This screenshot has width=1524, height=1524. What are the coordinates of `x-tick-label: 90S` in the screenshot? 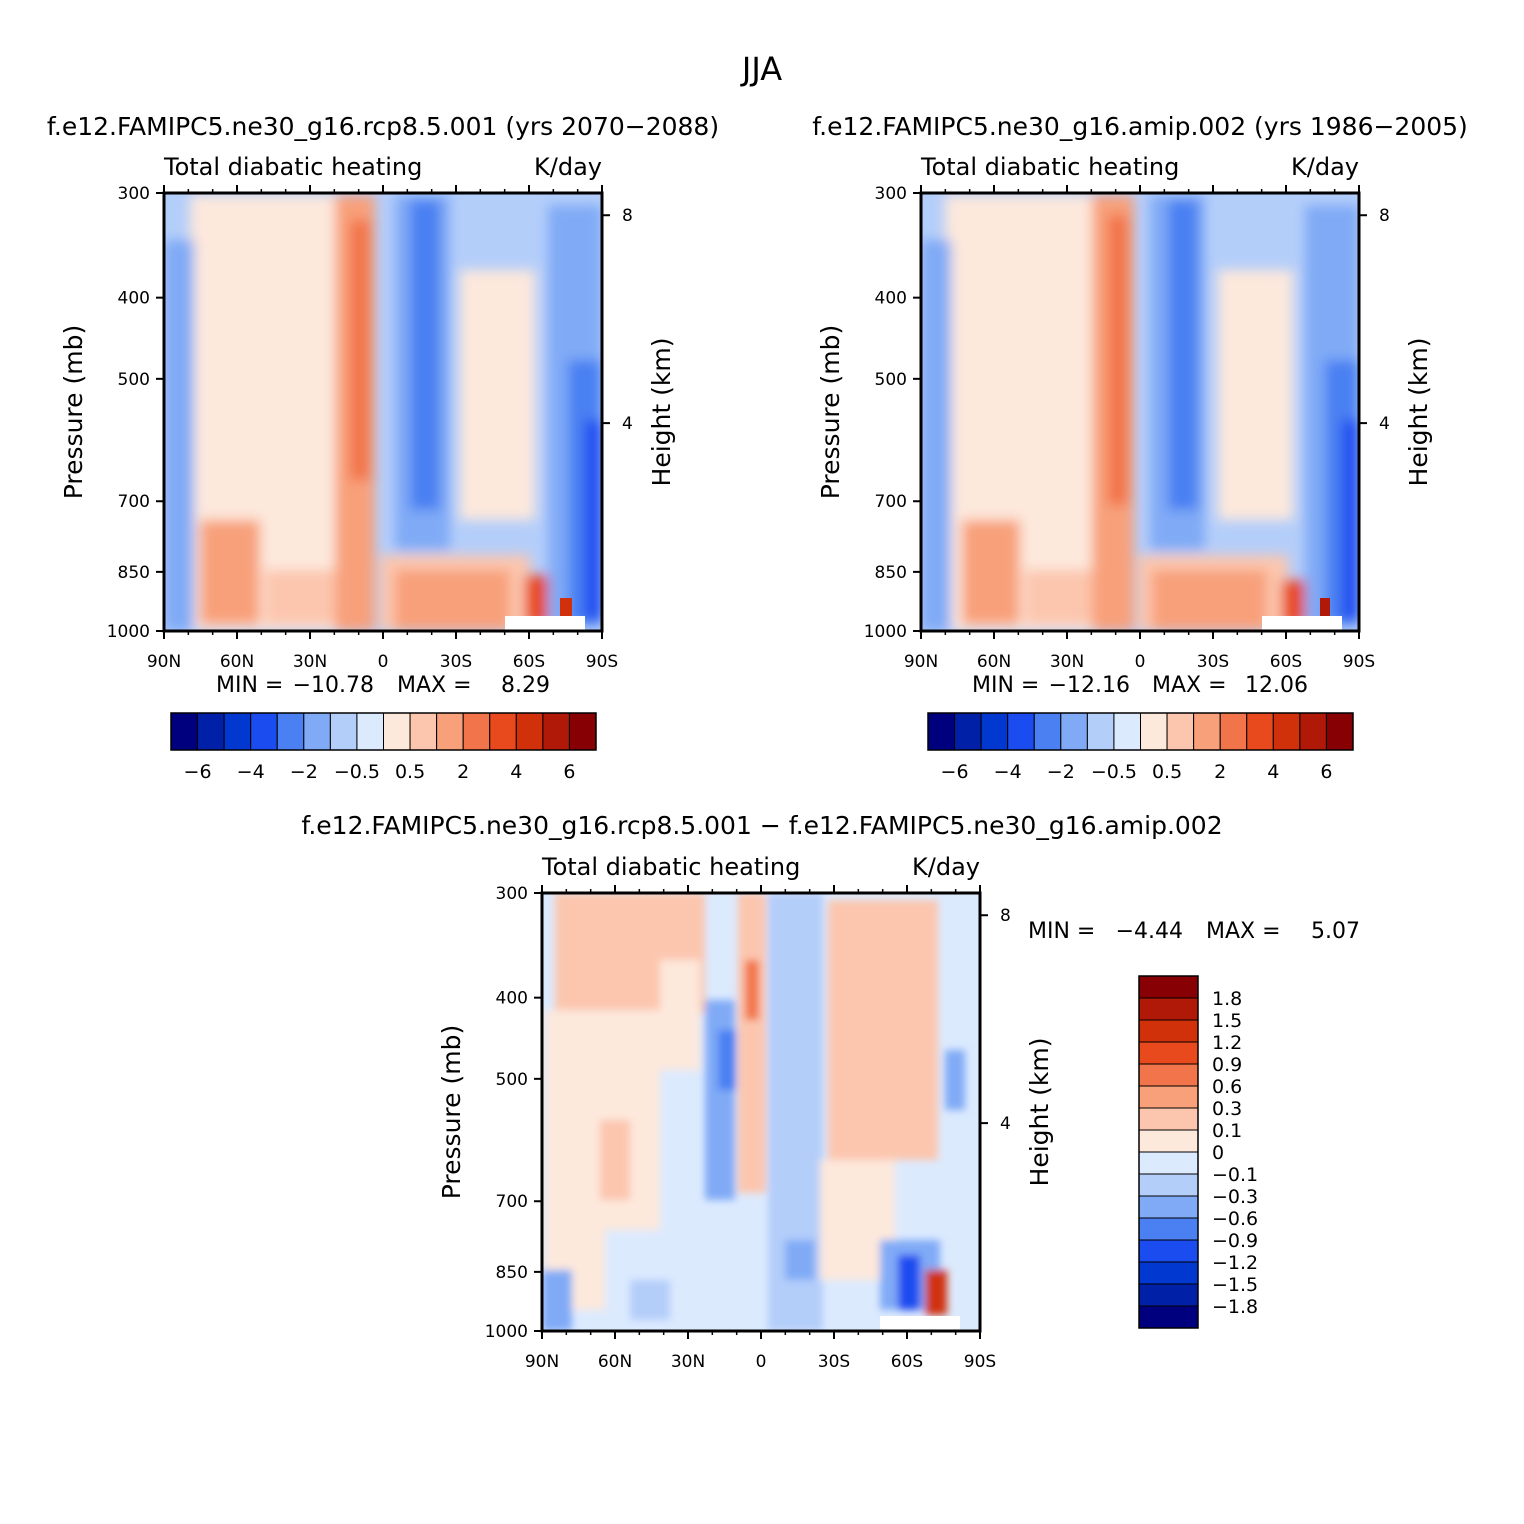 It's located at (1359, 662).